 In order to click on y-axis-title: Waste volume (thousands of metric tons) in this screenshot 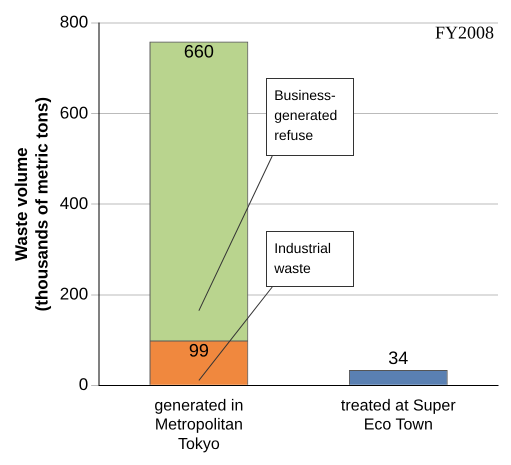, I will do `click(32, 204)`.